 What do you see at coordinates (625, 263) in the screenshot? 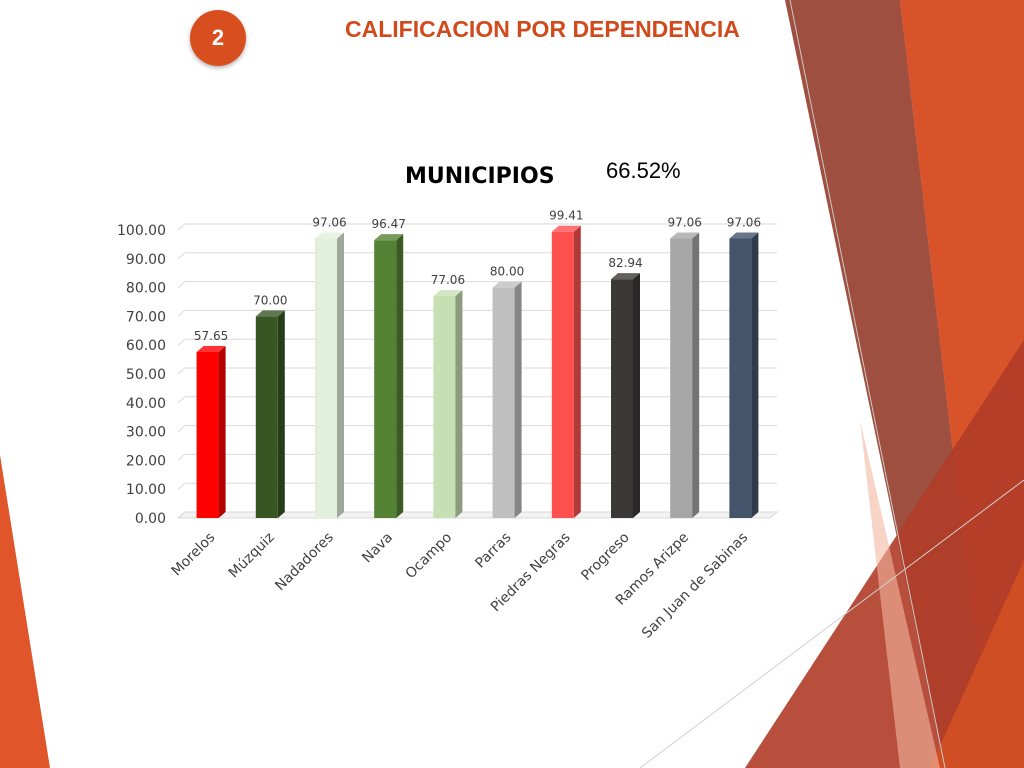
I see `data-label: 82.94` at bounding box center [625, 263].